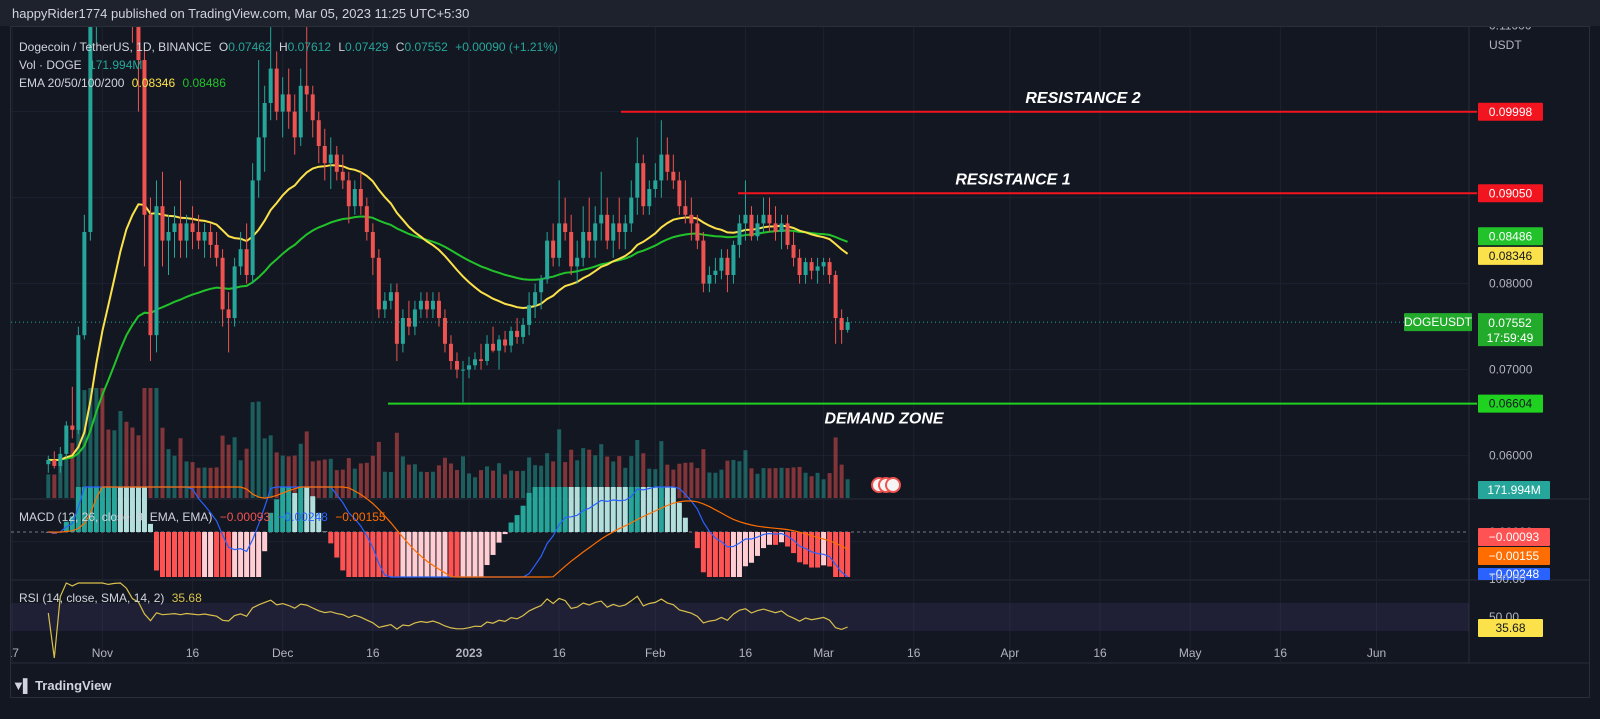 The height and width of the screenshot is (719, 1600). Describe the element at coordinates (112, 598) in the screenshot. I see `rsi-legend: RSI (14, close, SMA, 14, 2) 35.68` at that location.